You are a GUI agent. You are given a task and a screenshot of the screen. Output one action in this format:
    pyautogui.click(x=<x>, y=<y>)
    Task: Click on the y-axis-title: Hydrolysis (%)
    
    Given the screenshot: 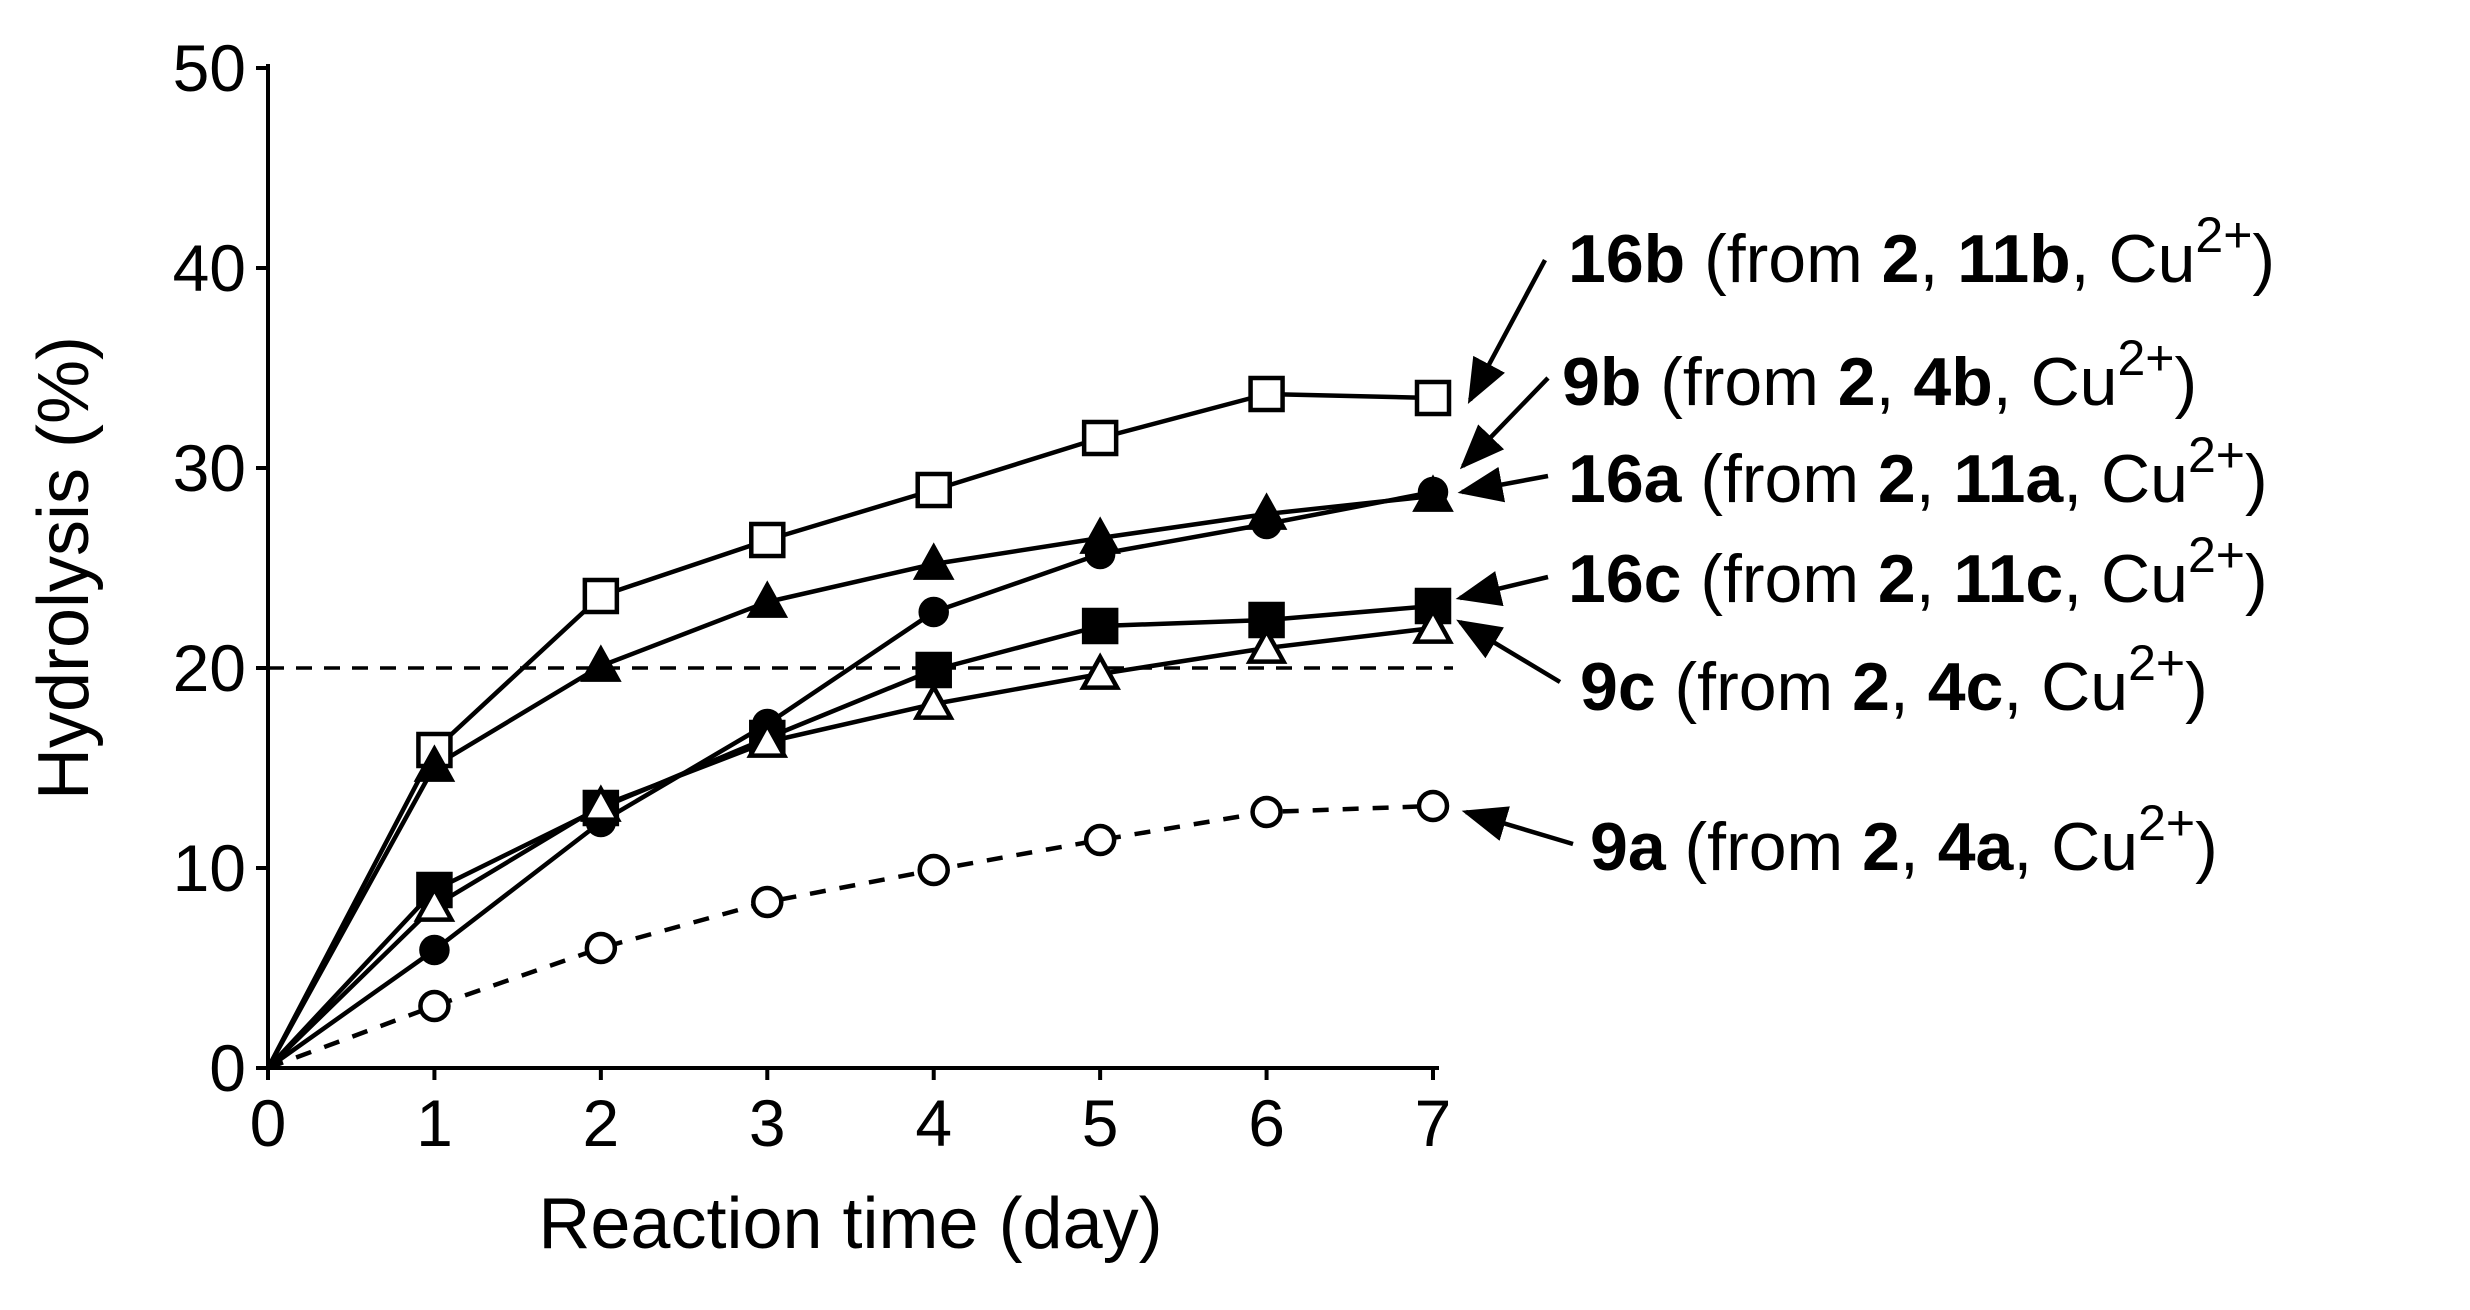 What is the action you would take?
    pyautogui.click(x=64, y=568)
    